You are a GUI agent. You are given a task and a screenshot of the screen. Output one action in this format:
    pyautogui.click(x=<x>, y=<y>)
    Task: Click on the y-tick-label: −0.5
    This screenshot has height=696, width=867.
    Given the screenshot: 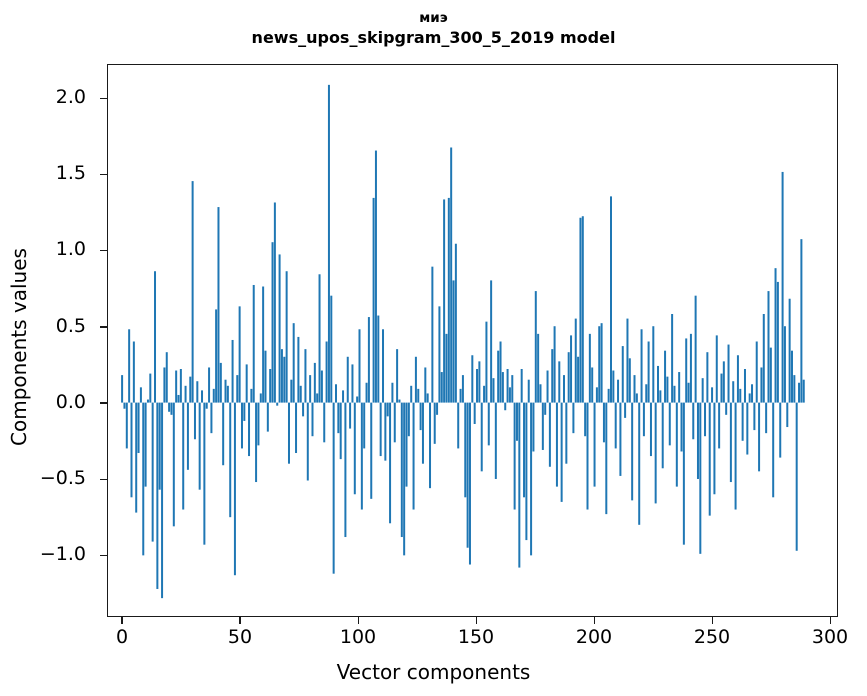 What is the action you would take?
    pyautogui.click(x=62, y=478)
    